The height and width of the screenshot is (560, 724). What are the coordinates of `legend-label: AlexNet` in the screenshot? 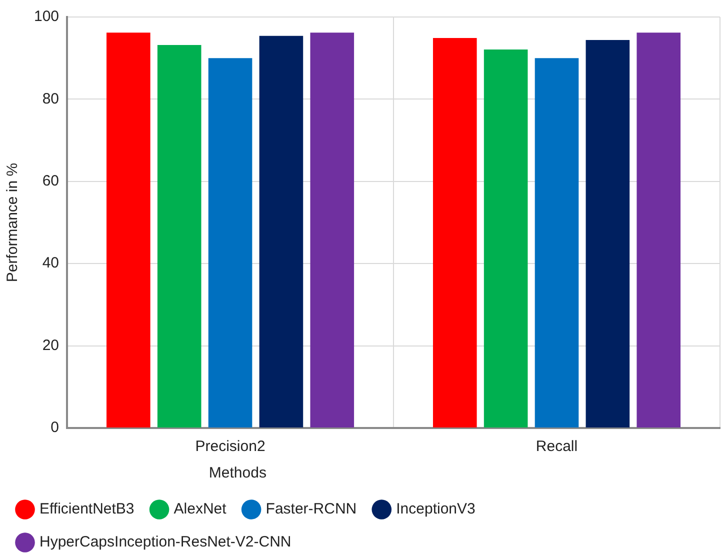 It's located at (201, 509).